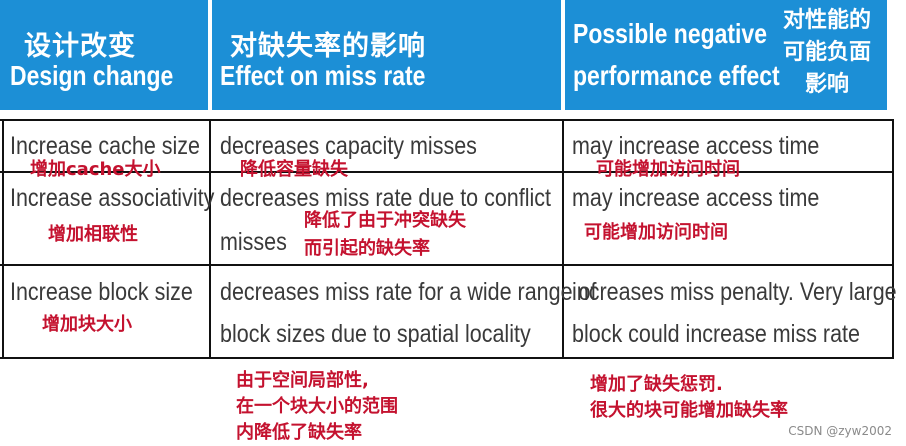 The height and width of the screenshot is (446, 906). Describe the element at coordinates (656, 232) in the screenshot. I see `row2-negative-zh: 可能增加访问时间` at that location.